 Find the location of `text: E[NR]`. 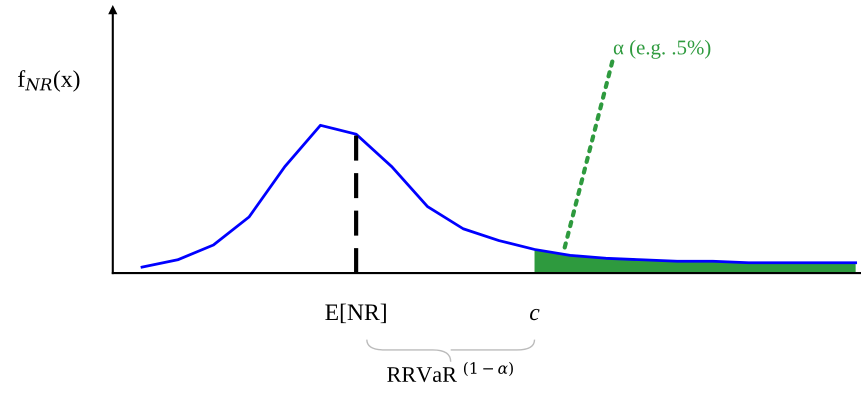

text: E[NR] is located at coordinates (355, 314).